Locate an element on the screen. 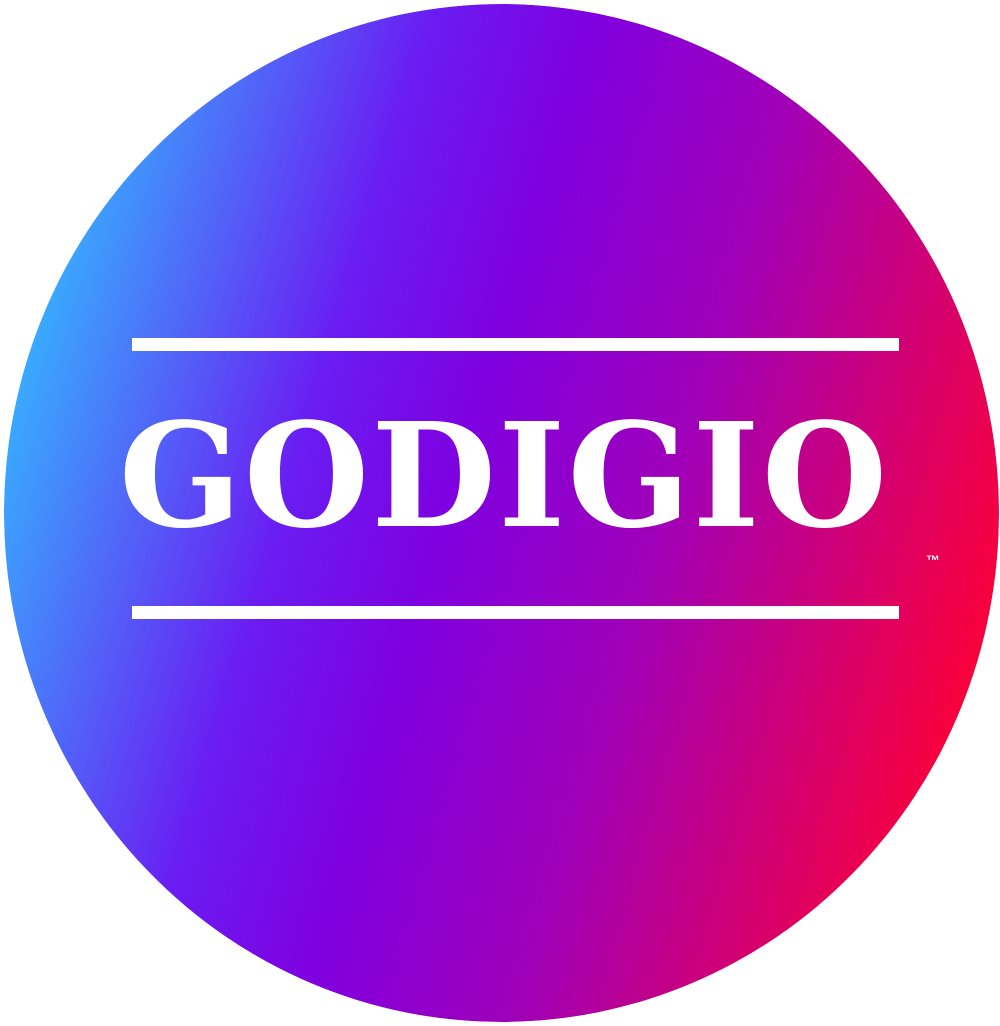 Image resolution: width=1000 pixels, height=1026 pixels. top-rule-line is located at coordinates (515, 344).